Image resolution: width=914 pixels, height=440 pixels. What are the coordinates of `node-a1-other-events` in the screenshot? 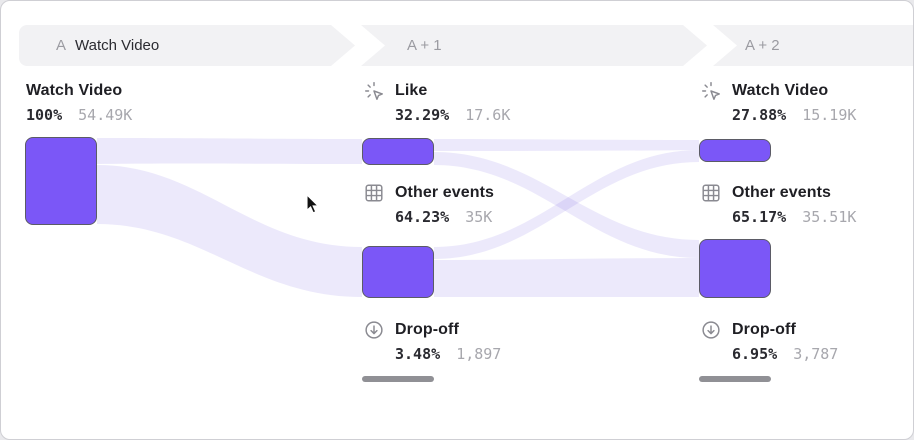 It's located at (398, 272).